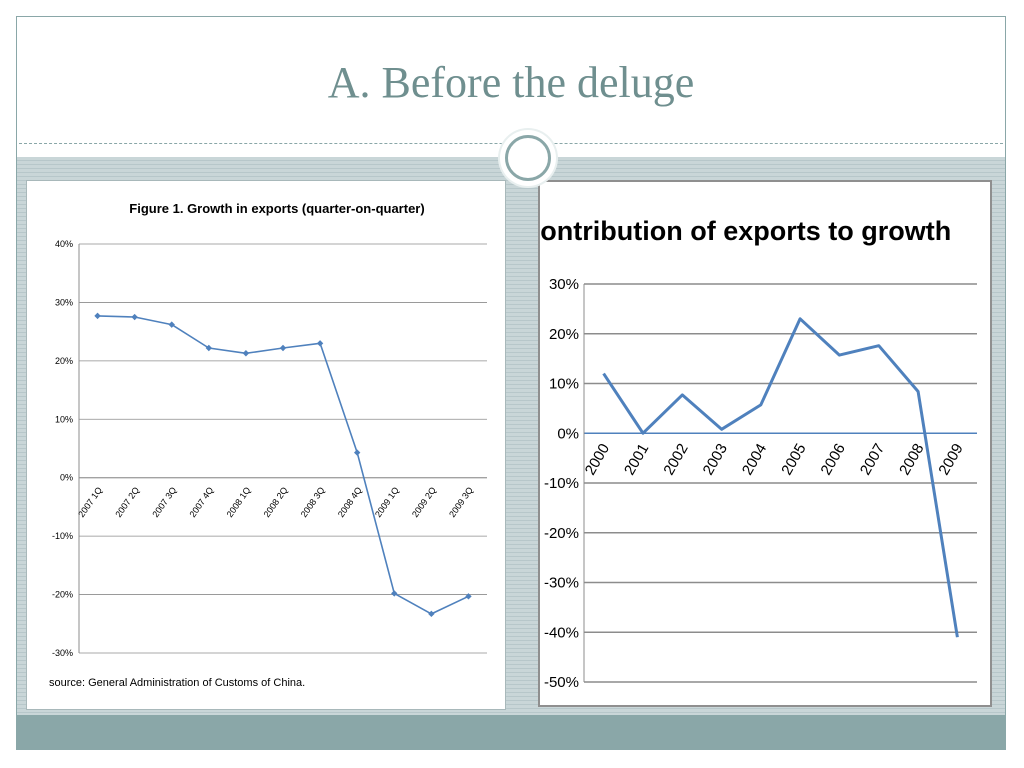 Image resolution: width=1024 pixels, height=768 pixels. What do you see at coordinates (62, 595) in the screenshot?
I see `c1-ytick-label: -20%` at bounding box center [62, 595].